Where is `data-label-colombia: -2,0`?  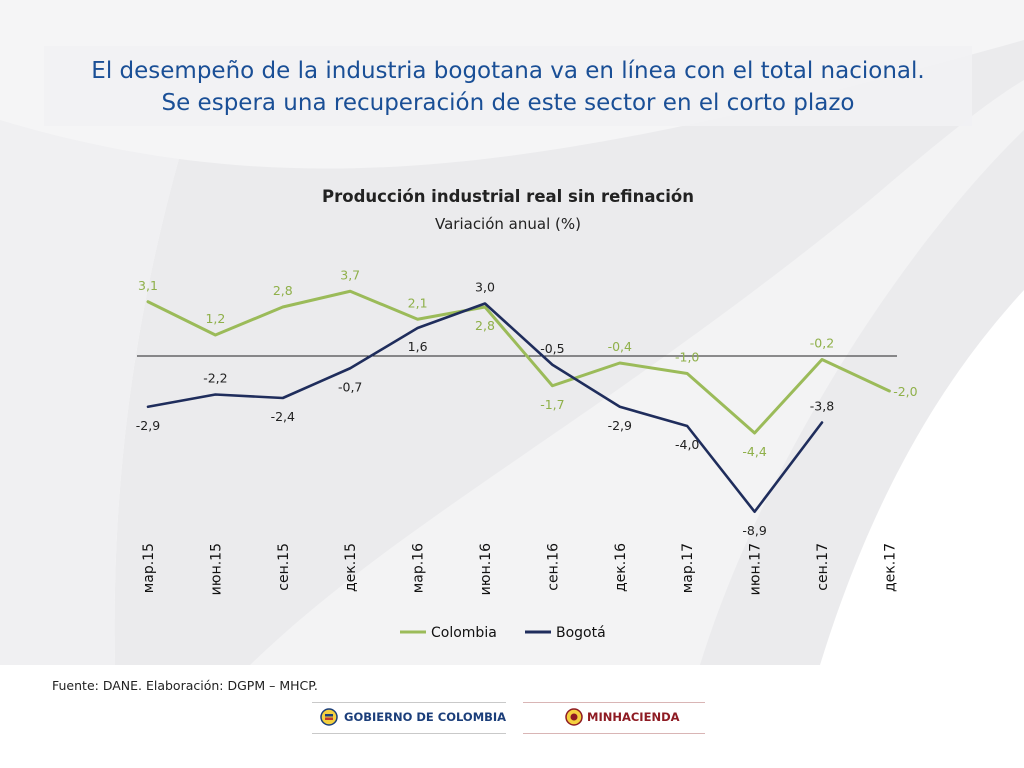
data-label-colombia: -2,0 is located at coordinates (905, 391).